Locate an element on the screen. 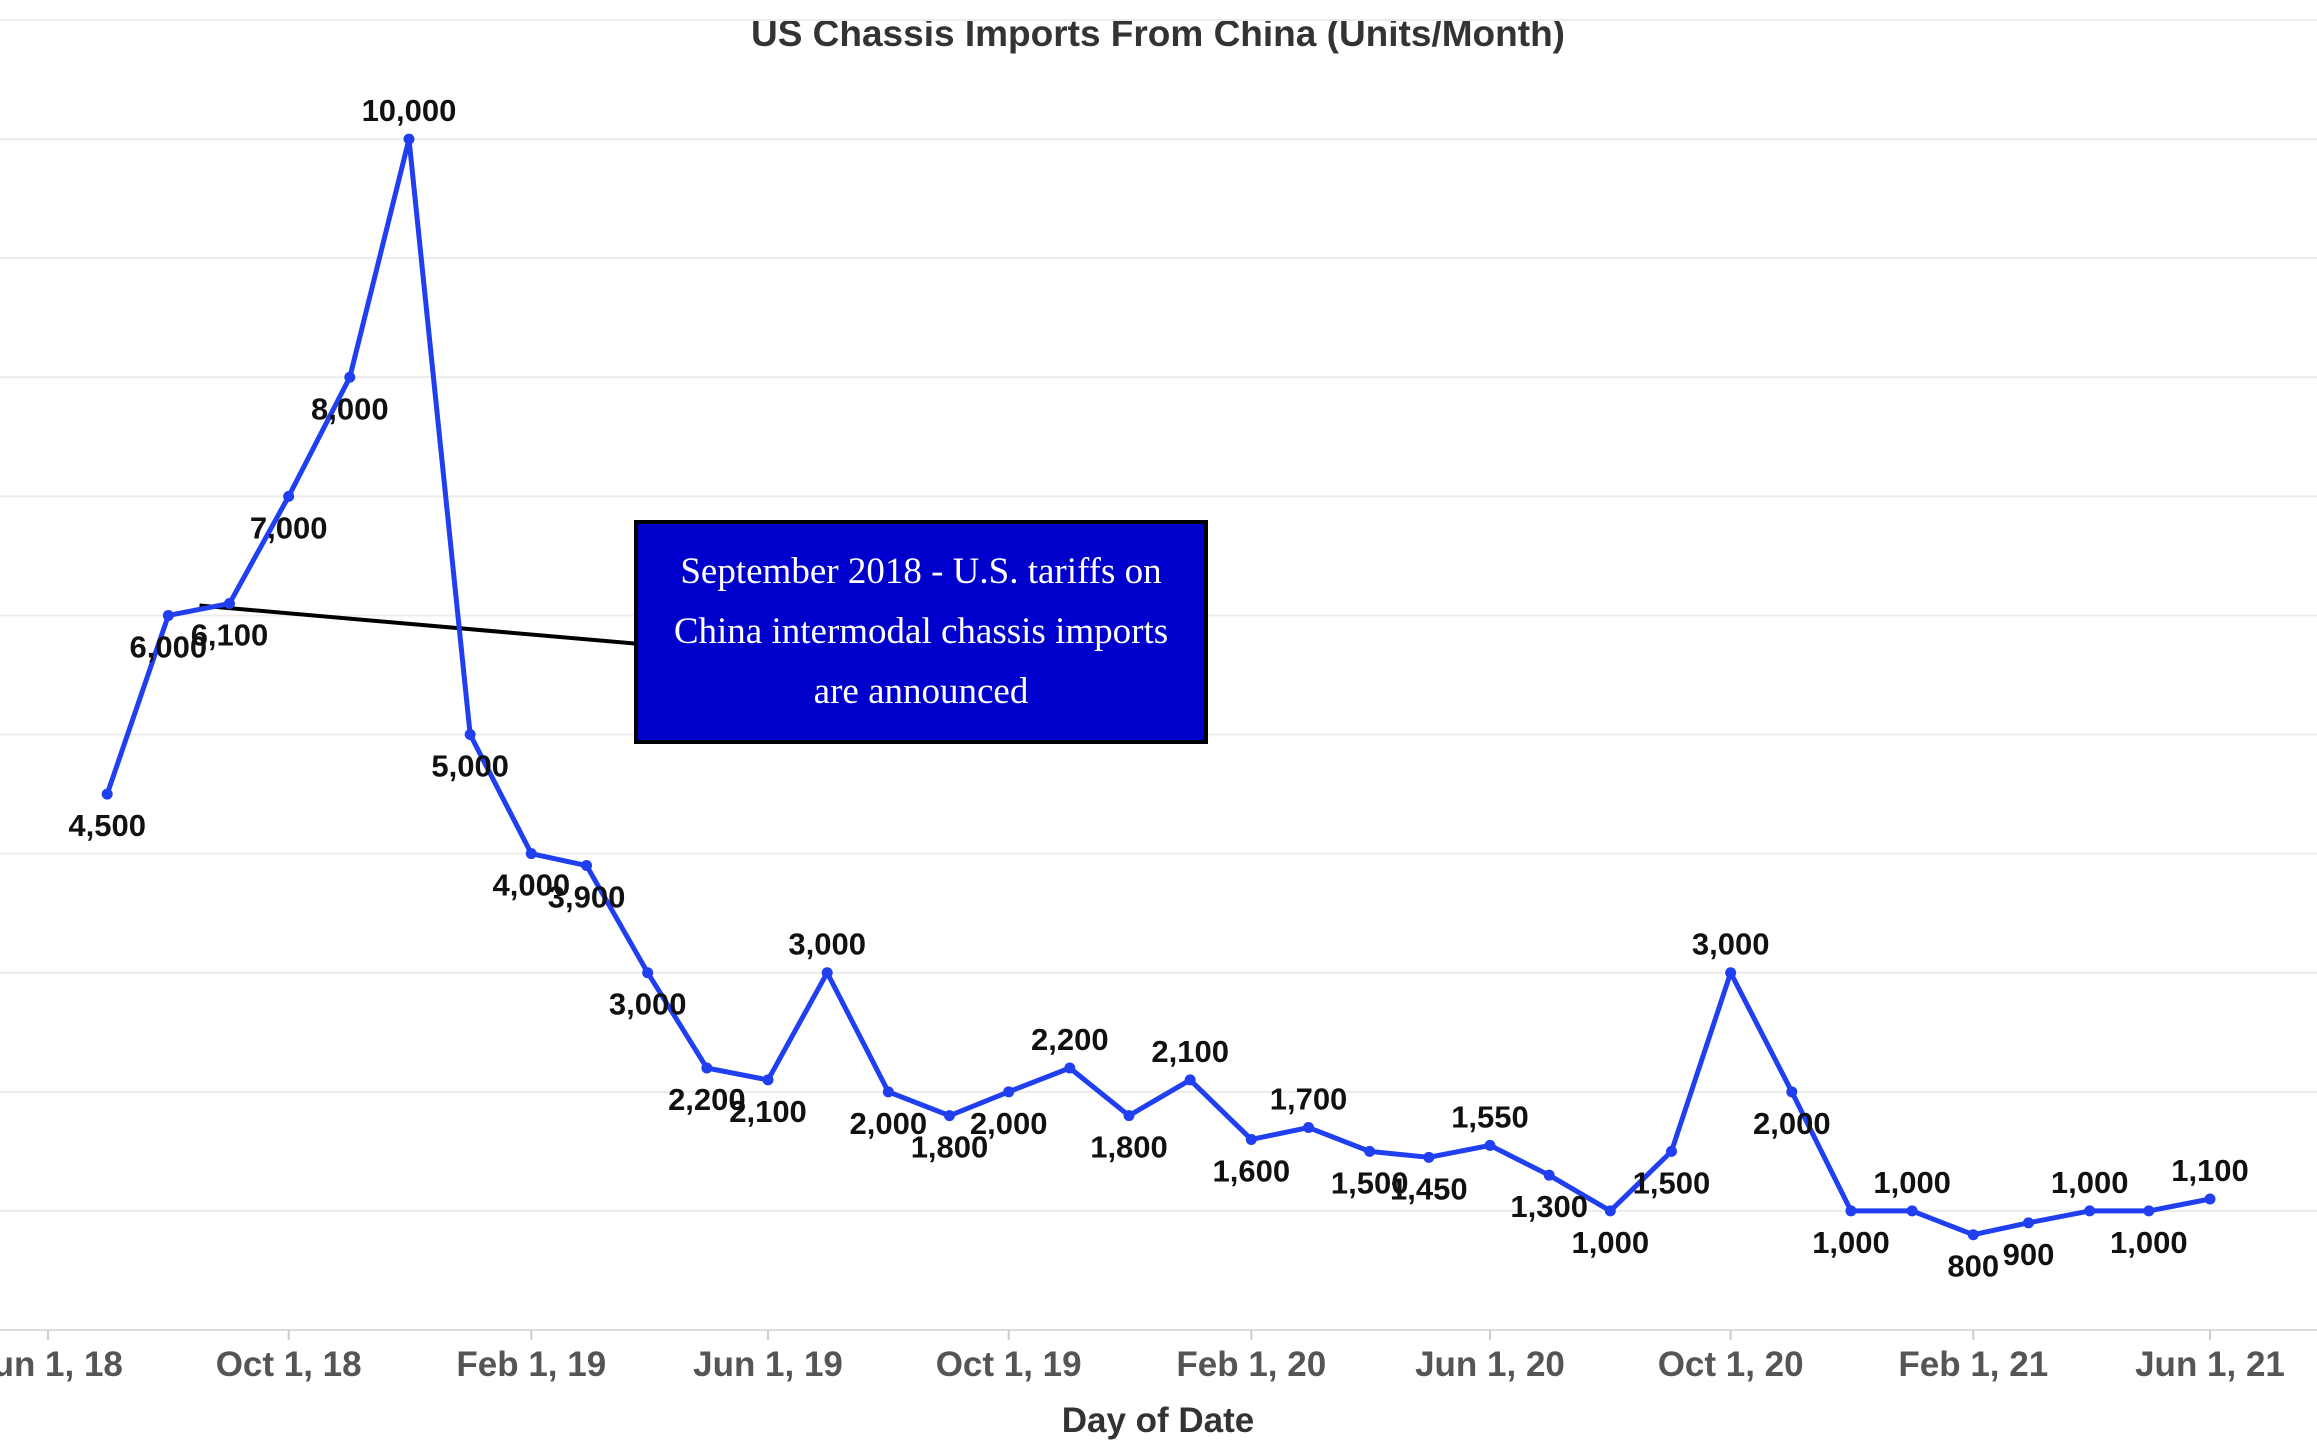  data-label: 1,100 is located at coordinates (2210, 1170).